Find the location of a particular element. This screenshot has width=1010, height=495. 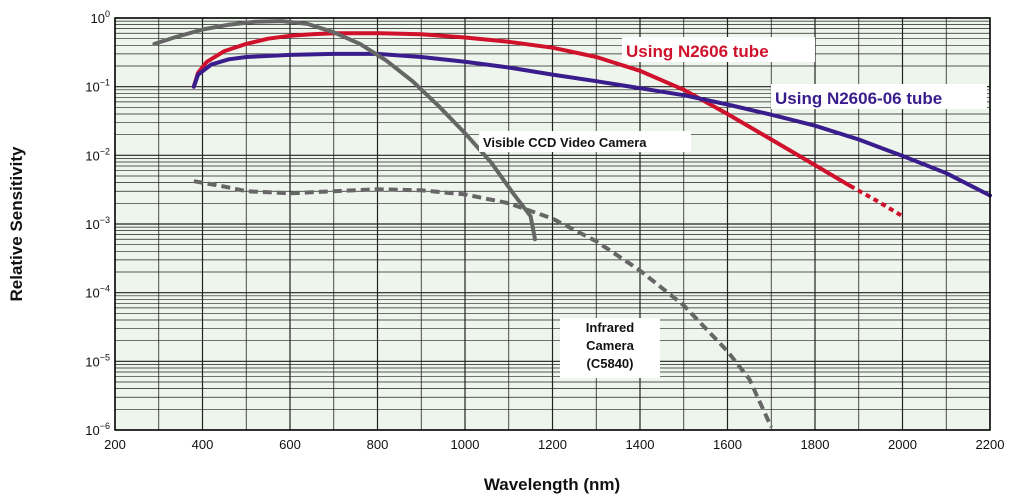

x-tick-label: 1800 is located at coordinates (815, 444).